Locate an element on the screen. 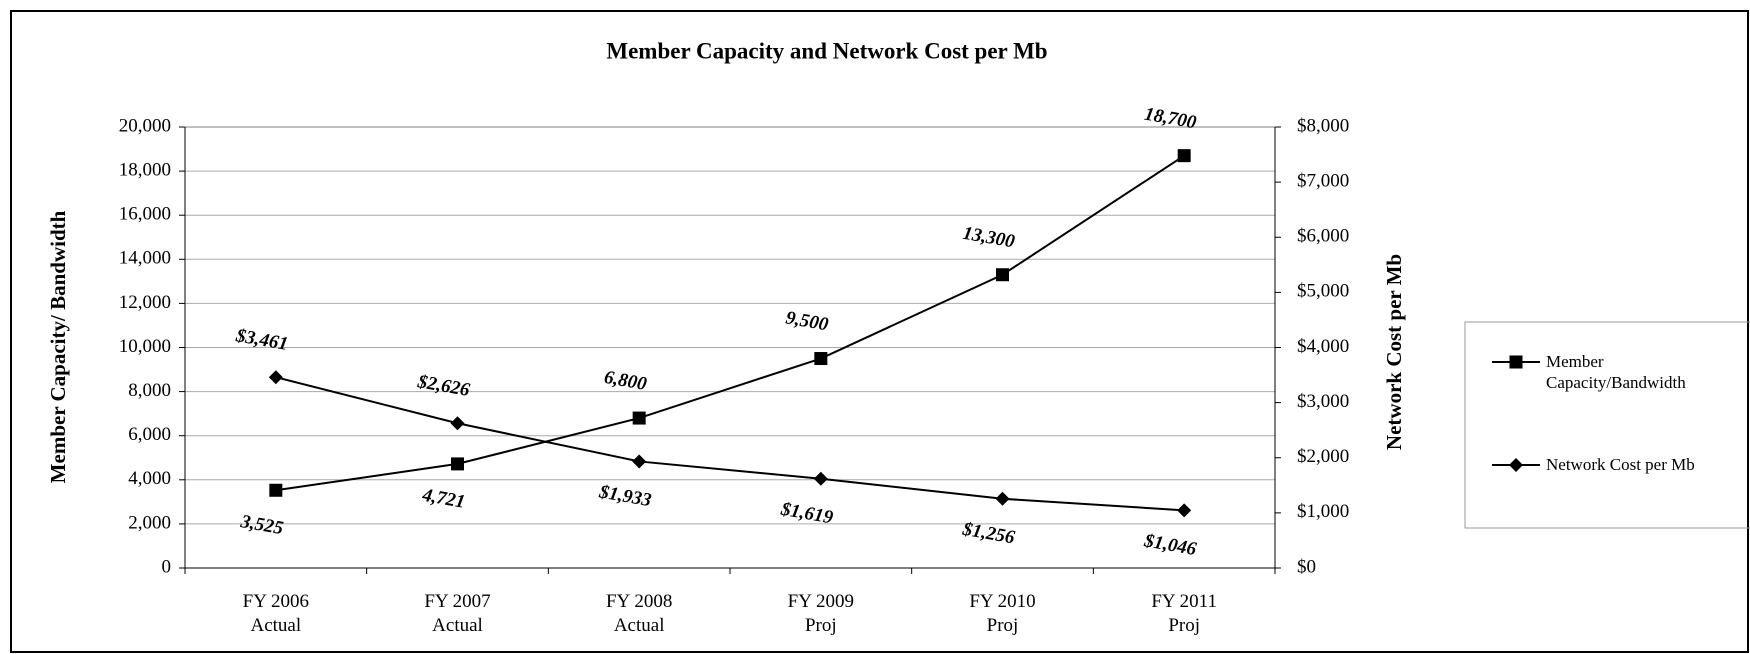 This screenshot has width=1750, height=654. data-label: $1,933 is located at coordinates (625, 496).